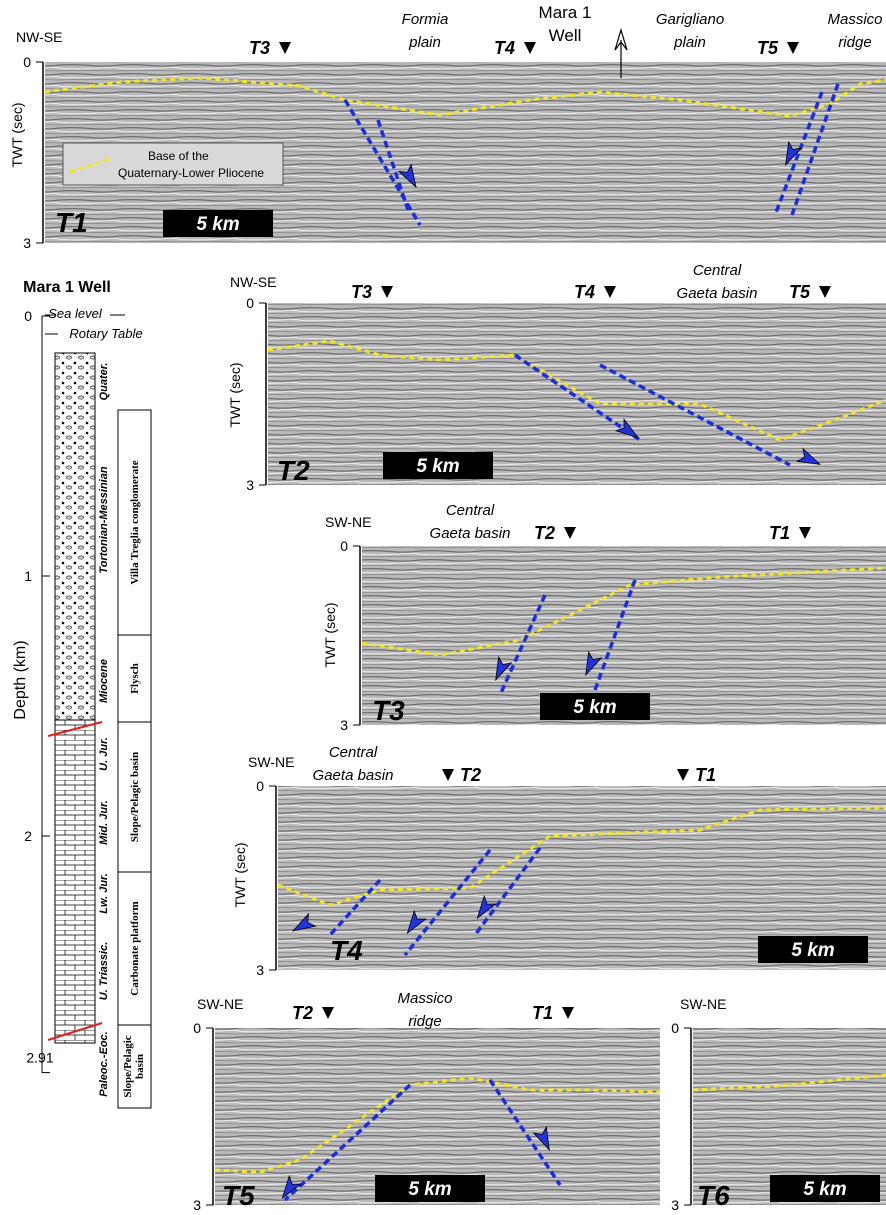 The width and height of the screenshot is (886, 1215). What do you see at coordinates (104, 681) in the screenshot?
I see `age-label: Miocene` at bounding box center [104, 681].